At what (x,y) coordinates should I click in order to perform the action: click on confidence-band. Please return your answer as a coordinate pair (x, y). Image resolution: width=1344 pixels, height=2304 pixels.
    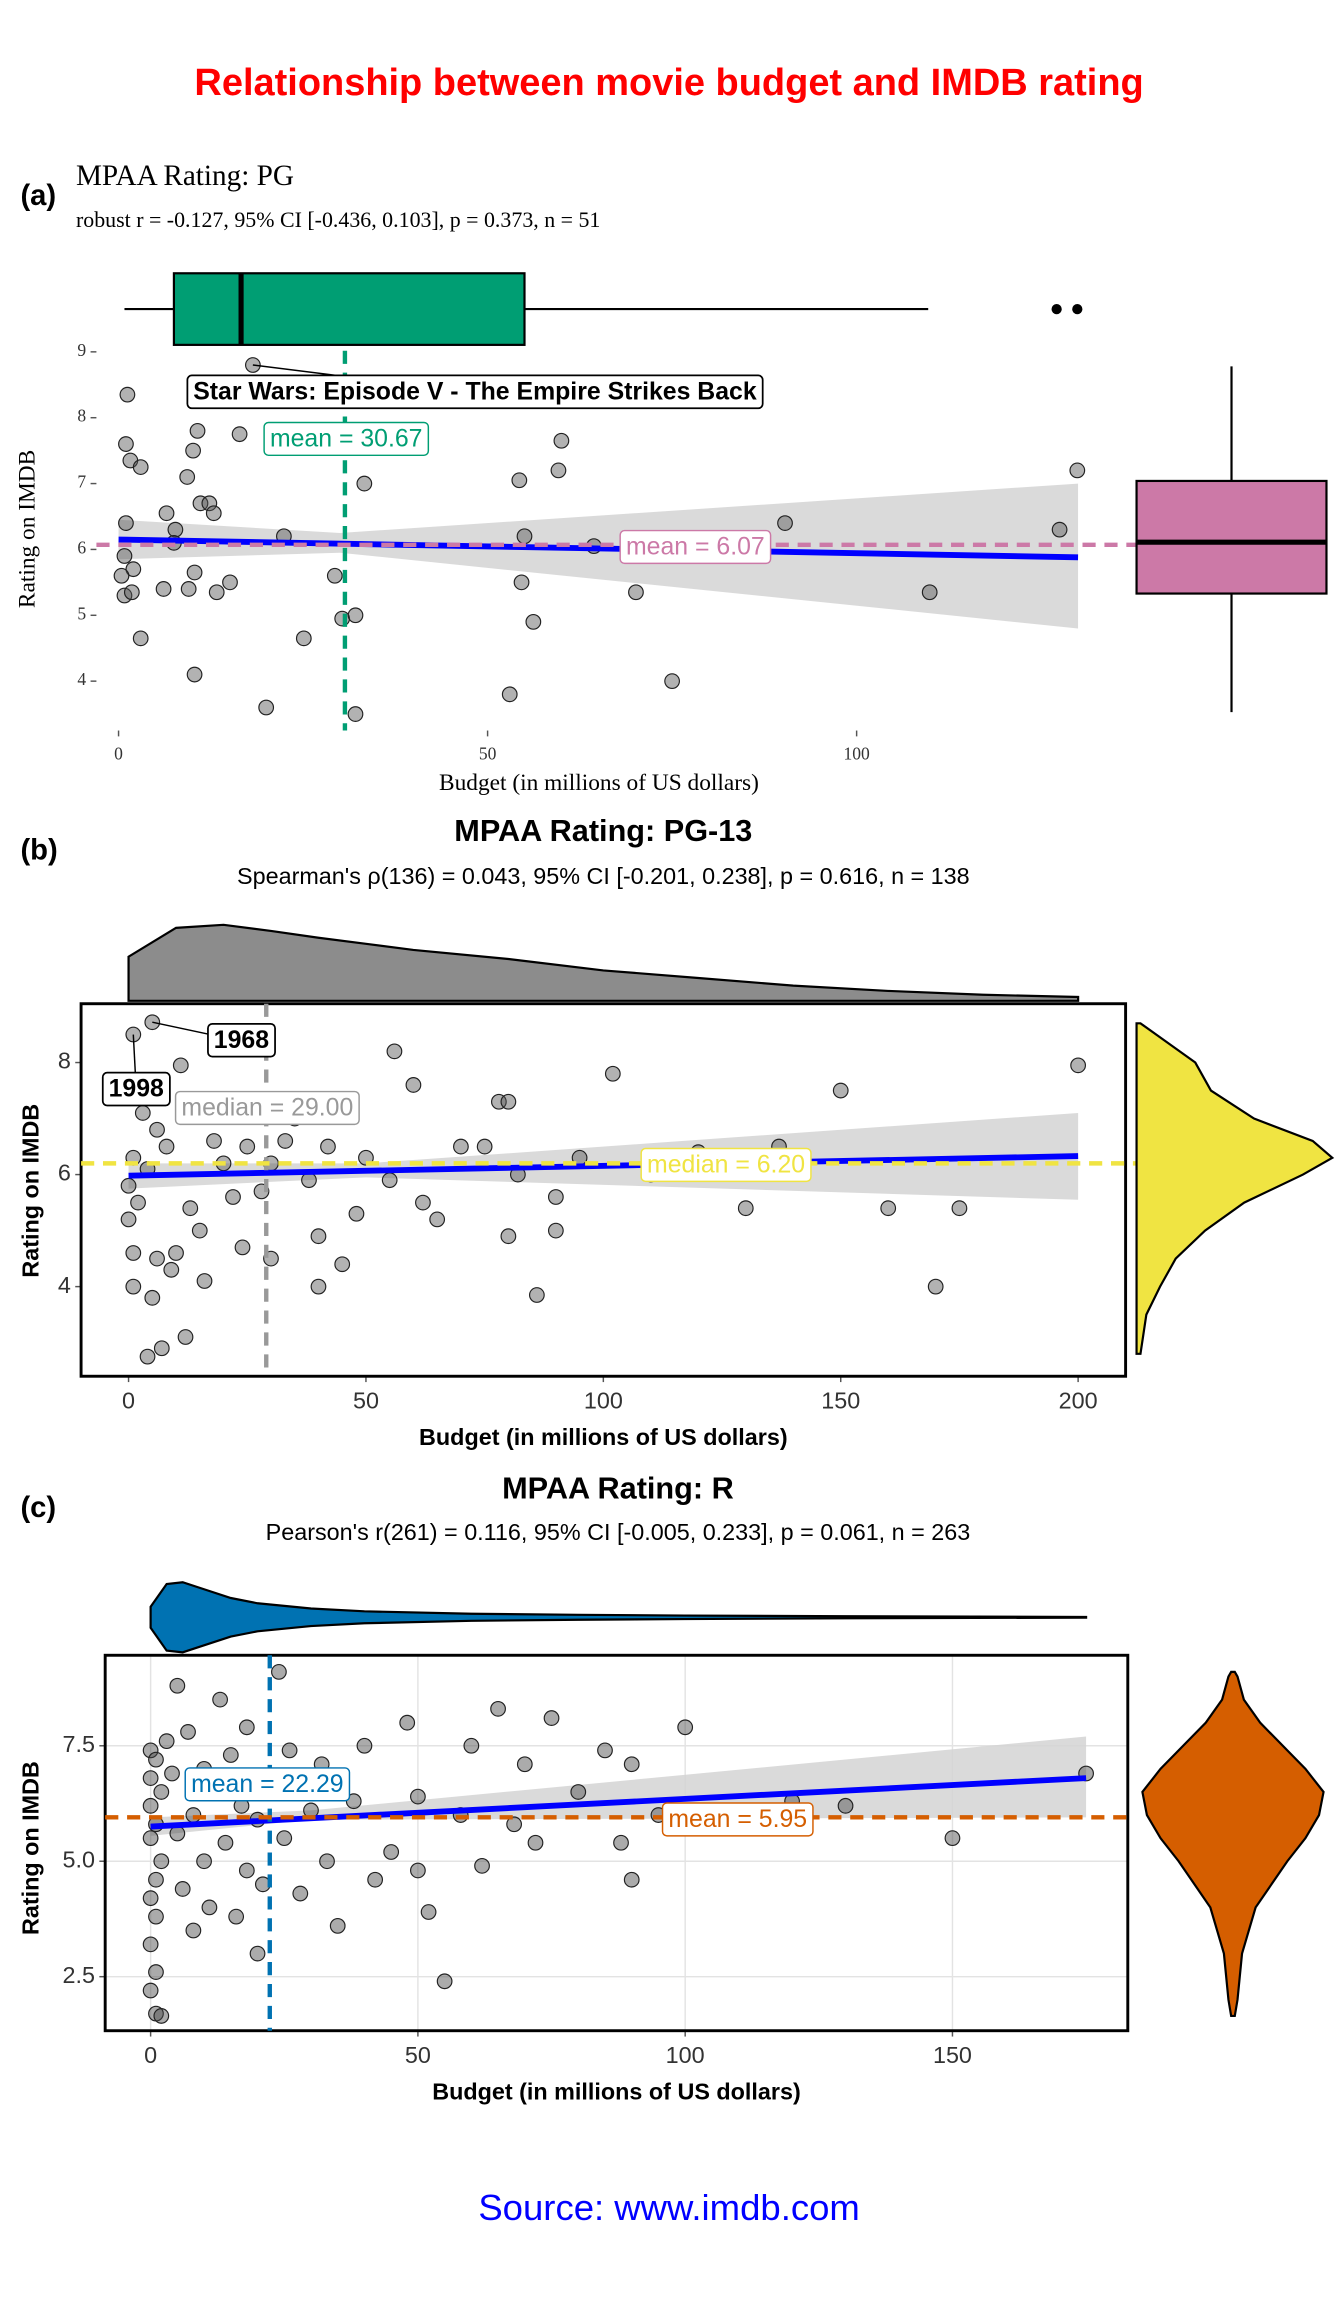
    Looking at the image, I should click on (618, 1786).